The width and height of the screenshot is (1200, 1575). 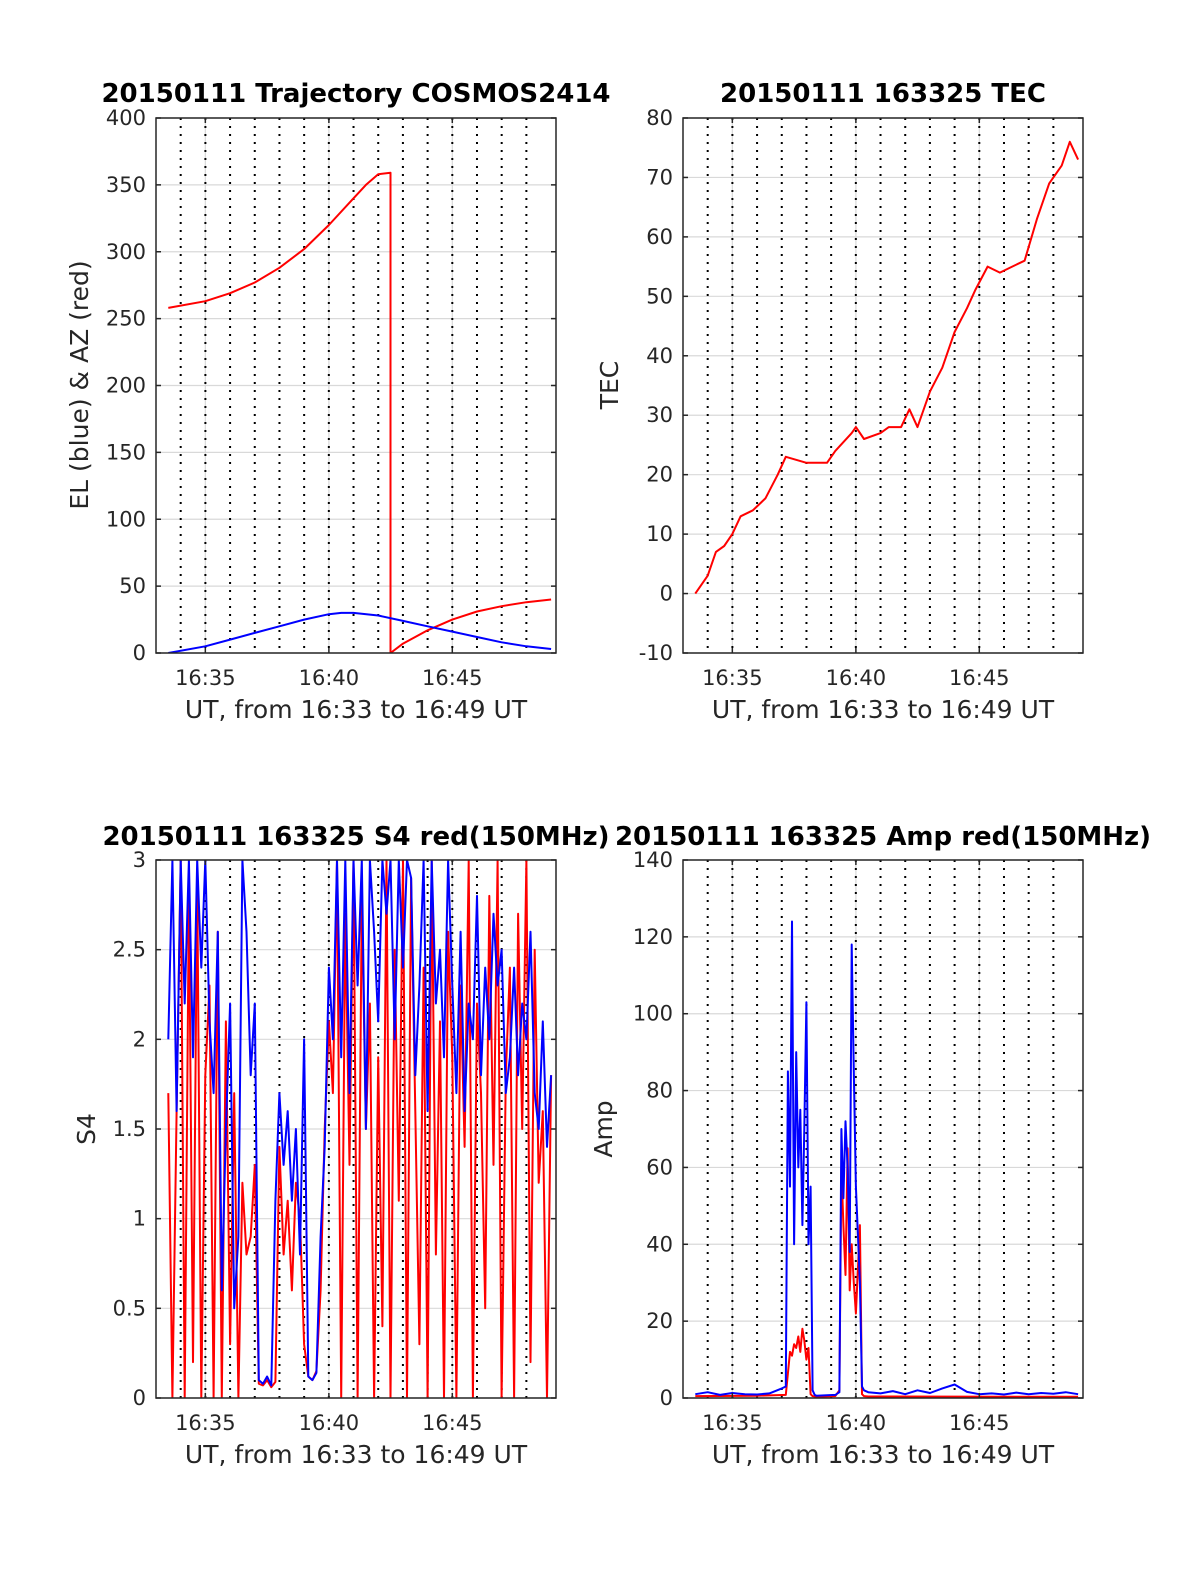 I want to click on y-tick-label: 0.5, so click(x=129, y=1308).